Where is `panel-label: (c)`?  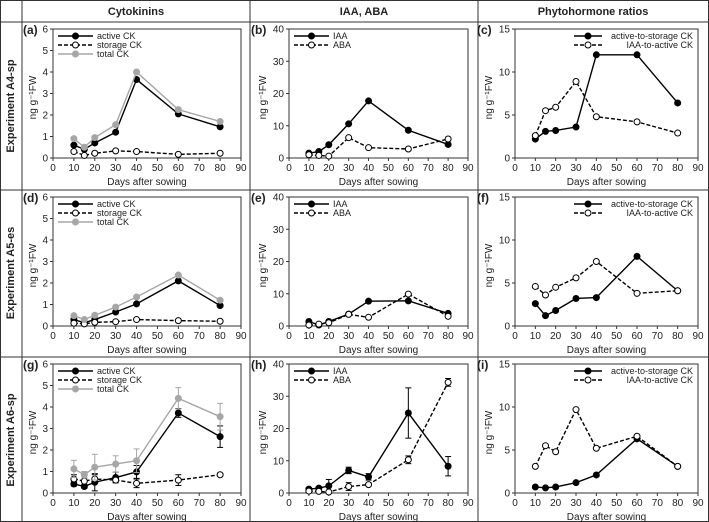 panel-label: (c) is located at coordinates (484, 30).